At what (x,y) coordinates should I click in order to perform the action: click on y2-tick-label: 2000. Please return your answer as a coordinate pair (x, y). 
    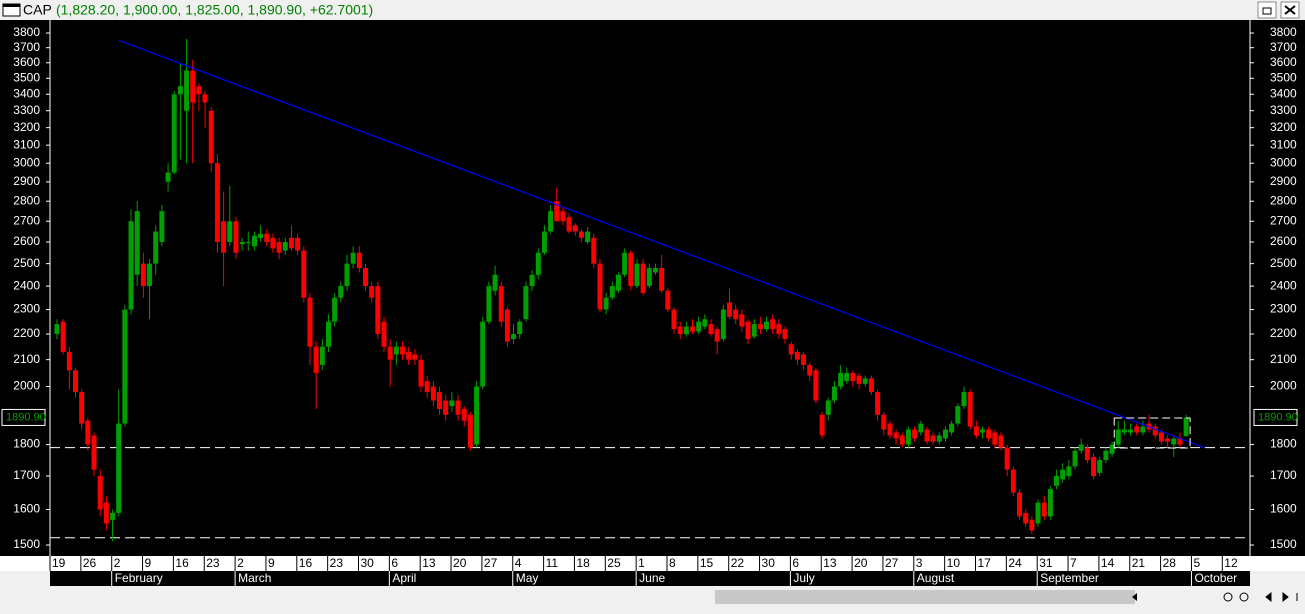
    Looking at the image, I should click on (1283, 386).